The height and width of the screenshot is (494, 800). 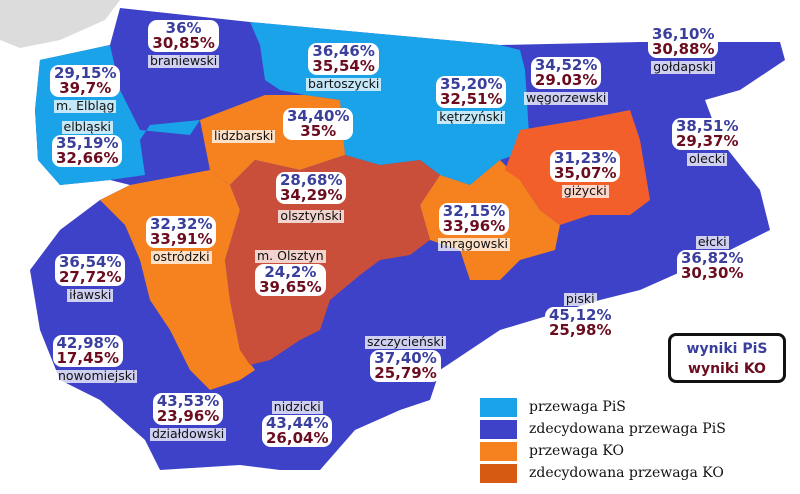 I want to click on region-name: nidzicki, so click(x=297, y=406).